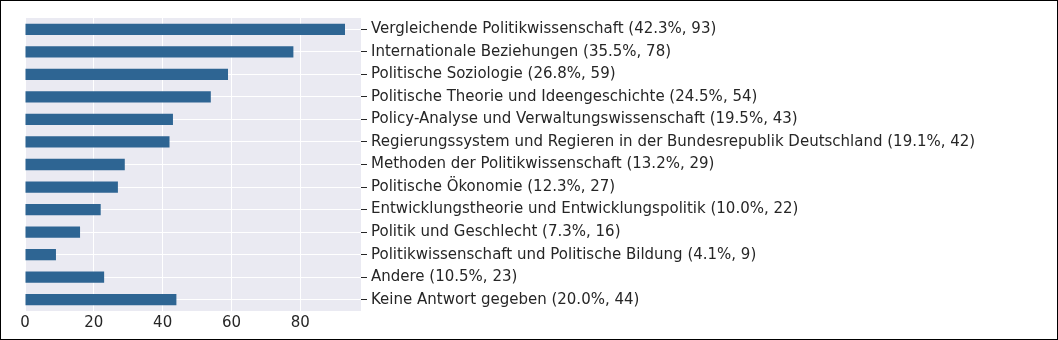  I want to click on y-tick-label: Entwicklungstheorie und Entwicklungspolitik (10.0%, 22), so click(585, 208).